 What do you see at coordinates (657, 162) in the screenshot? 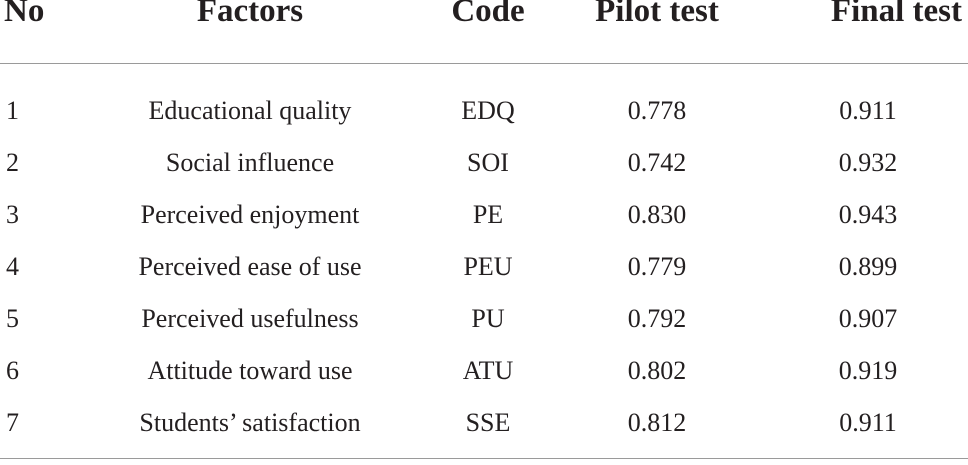
I see `cell-pilot-test: 0.742` at bounding box center [657, 162].